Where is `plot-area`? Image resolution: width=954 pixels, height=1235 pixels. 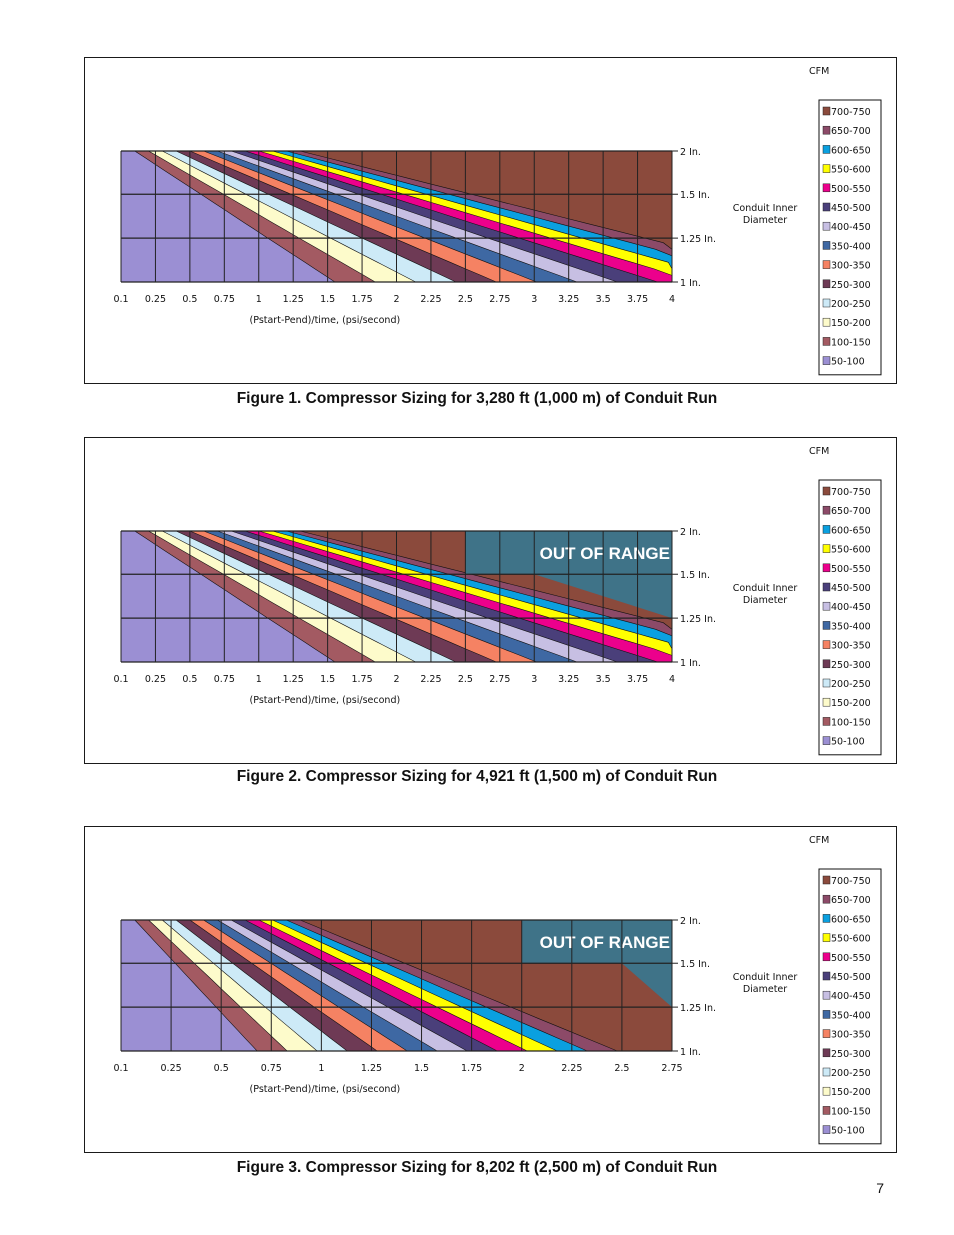 plot-area is located at coordinates (396, 216).